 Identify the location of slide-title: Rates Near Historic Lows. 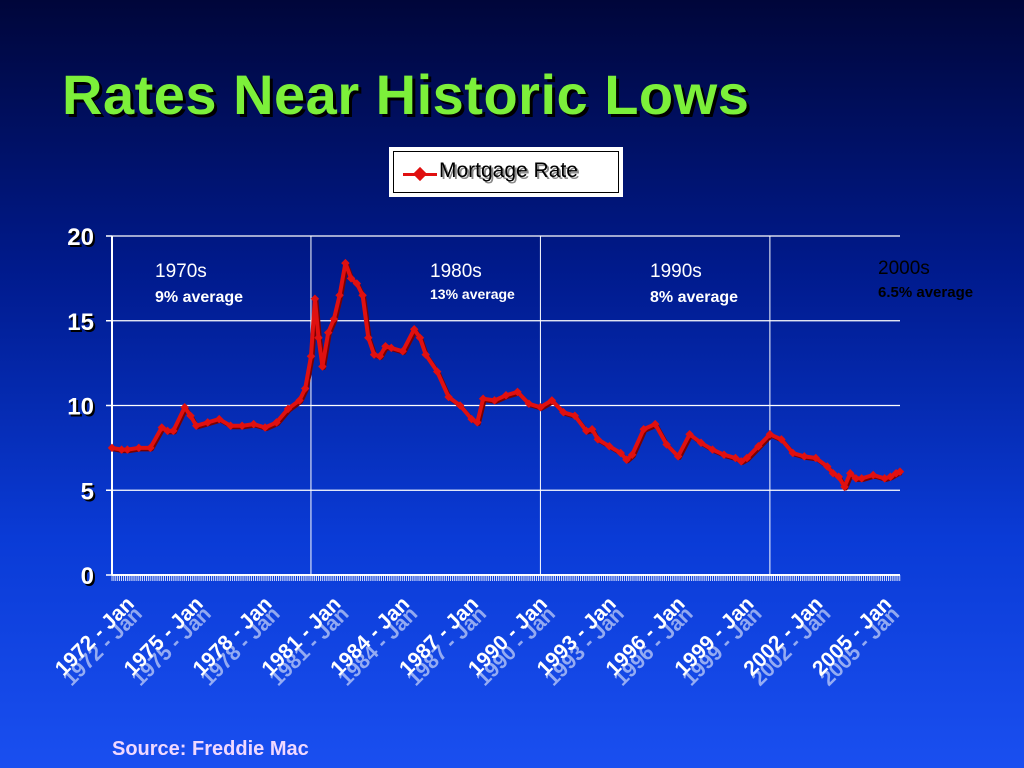
(406, 94).